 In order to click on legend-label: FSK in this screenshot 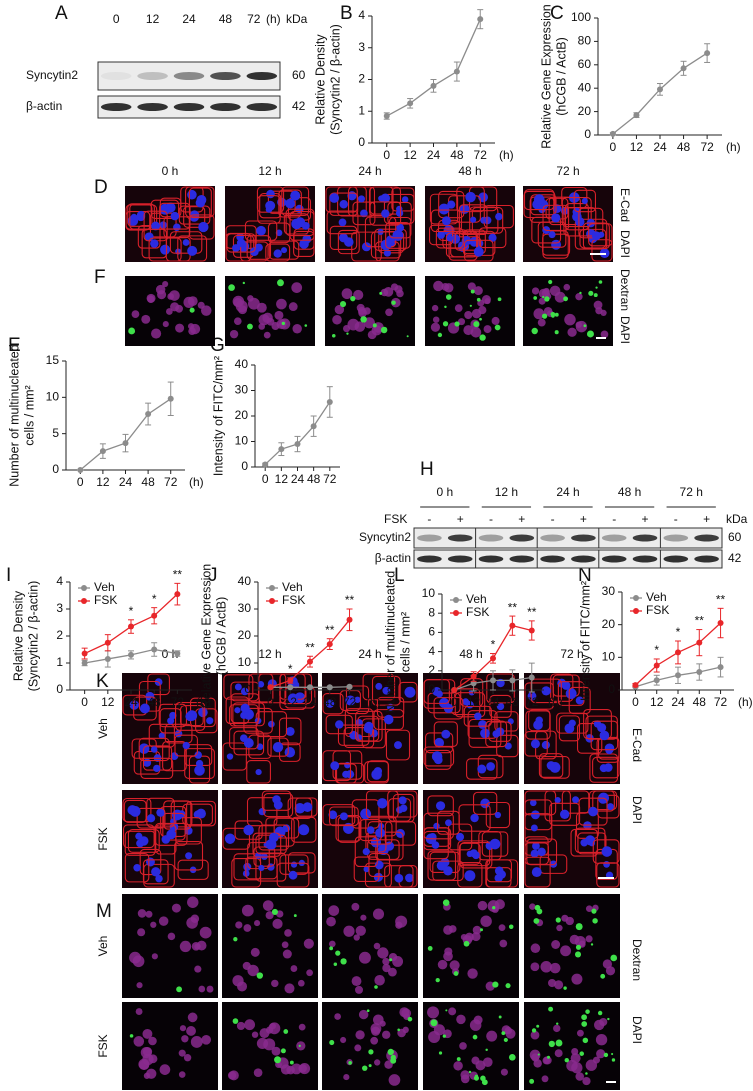, I will do `click(293, 600)`.